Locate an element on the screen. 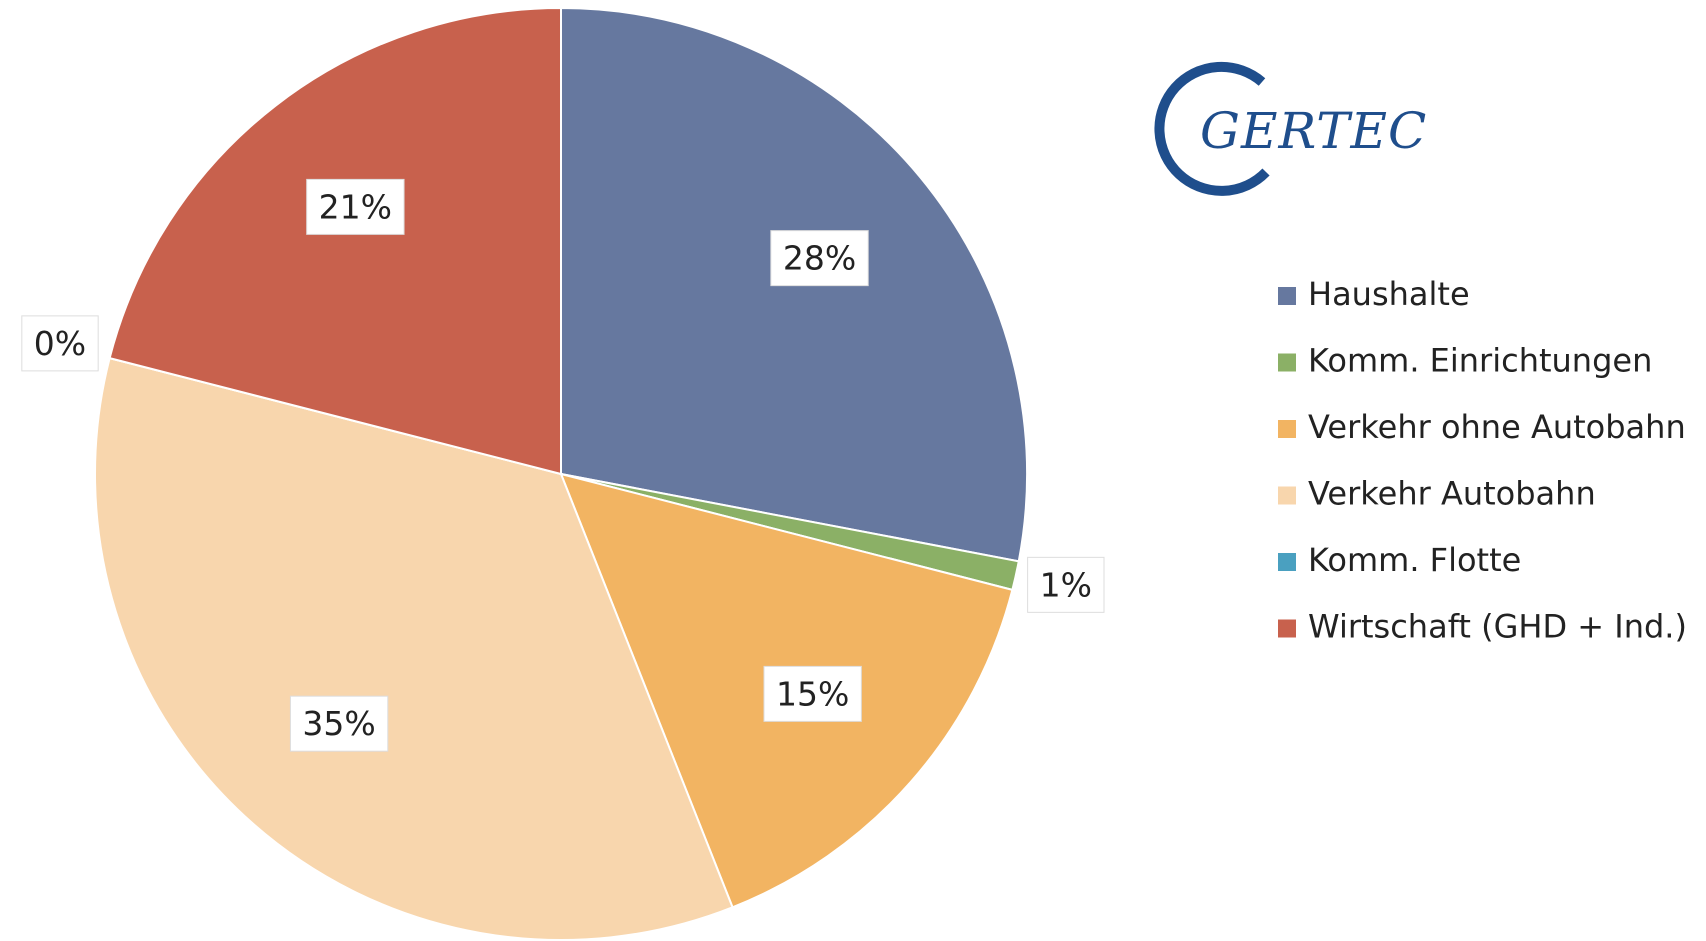 This screenshot has width=1706, height=941. legend-label: Komm. Flotte is located at coordinates (1414, 560).